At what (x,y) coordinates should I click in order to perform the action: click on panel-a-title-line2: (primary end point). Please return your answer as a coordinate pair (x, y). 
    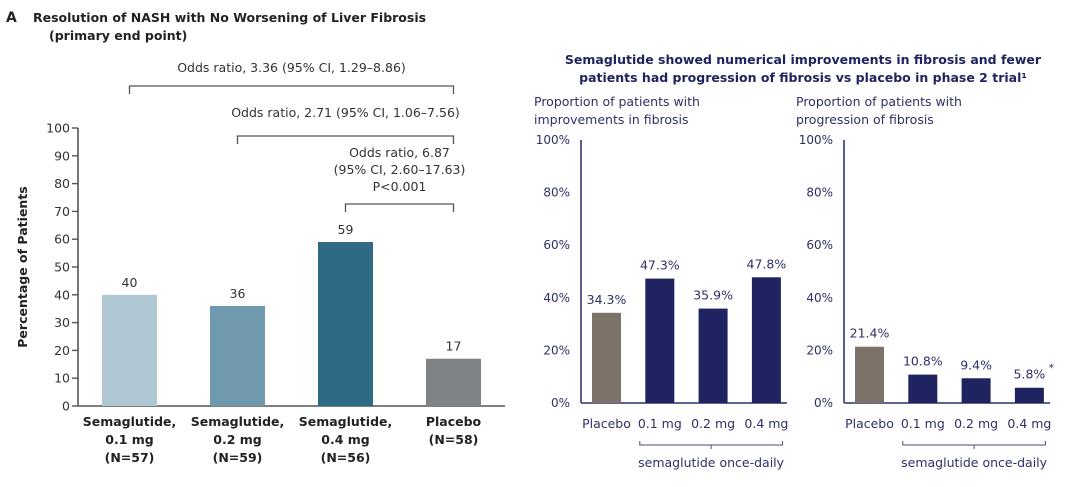
    Looking at the image, I should click on (118, 35).